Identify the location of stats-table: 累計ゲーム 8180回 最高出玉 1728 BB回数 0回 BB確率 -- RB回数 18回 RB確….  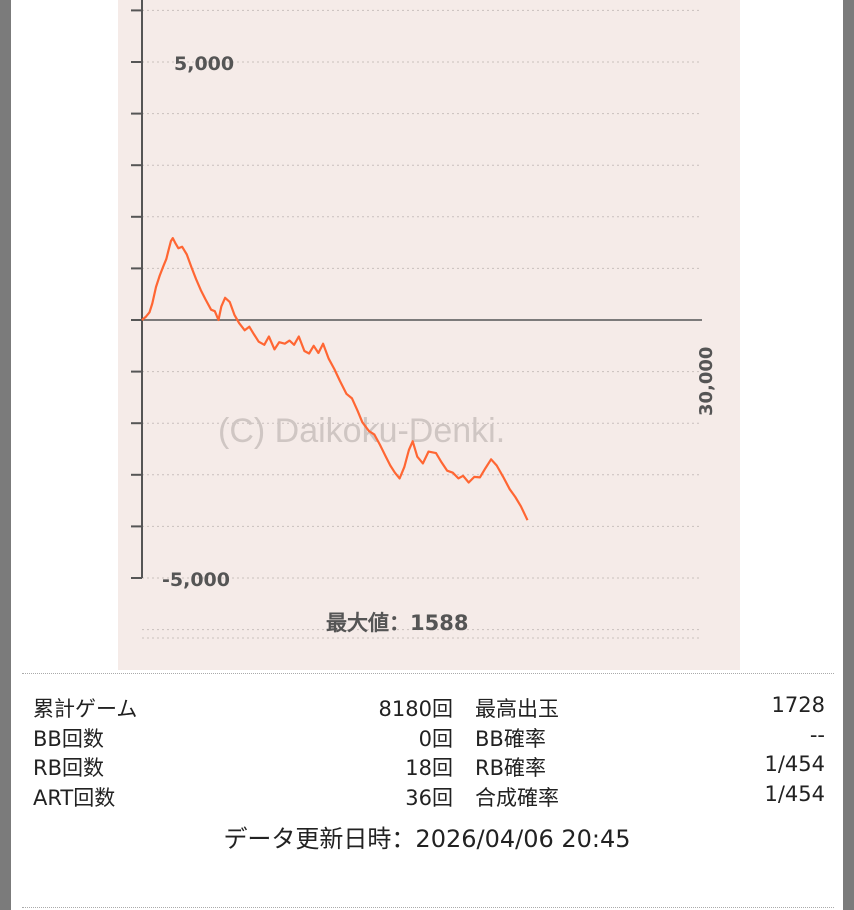
(429, 752).